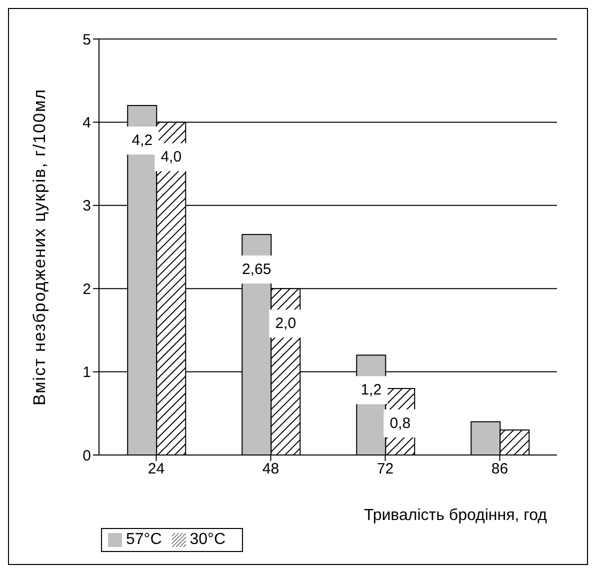 This screenshot has width=597, height=573. What do you see at coordinates (208, 539) in the screenshot?
I see `legend-label: 30°C` at bounding box center [208, 539].